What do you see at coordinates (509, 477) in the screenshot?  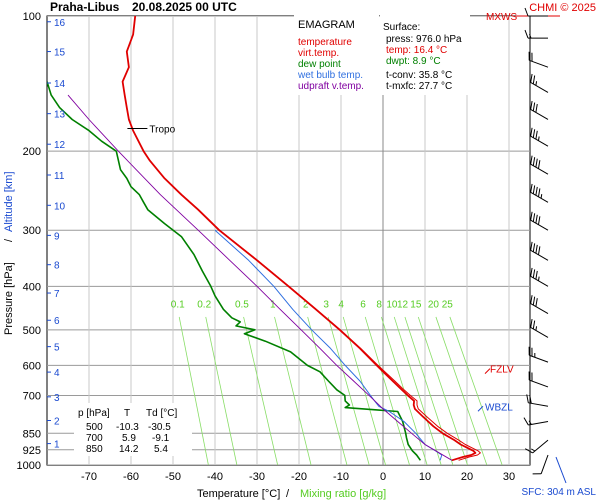 I see `x-tick-label: 30` at bounding box center [509, 477].